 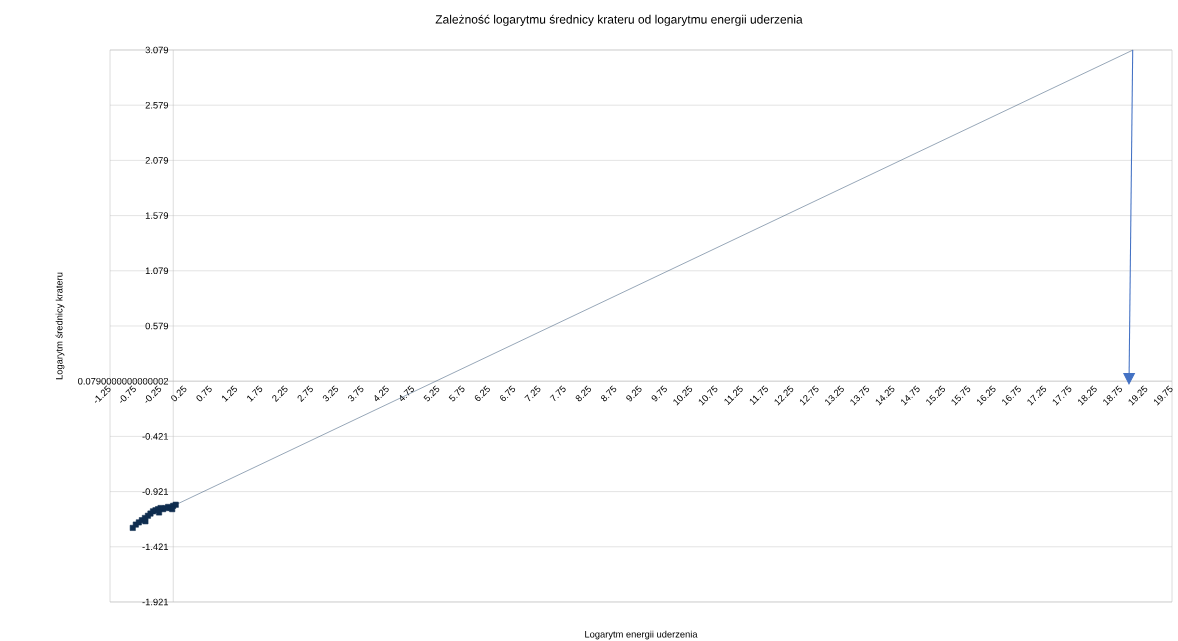 I want to click on x-axis-title: Logarytm energii uderzenia, so click(x=641, y=635).